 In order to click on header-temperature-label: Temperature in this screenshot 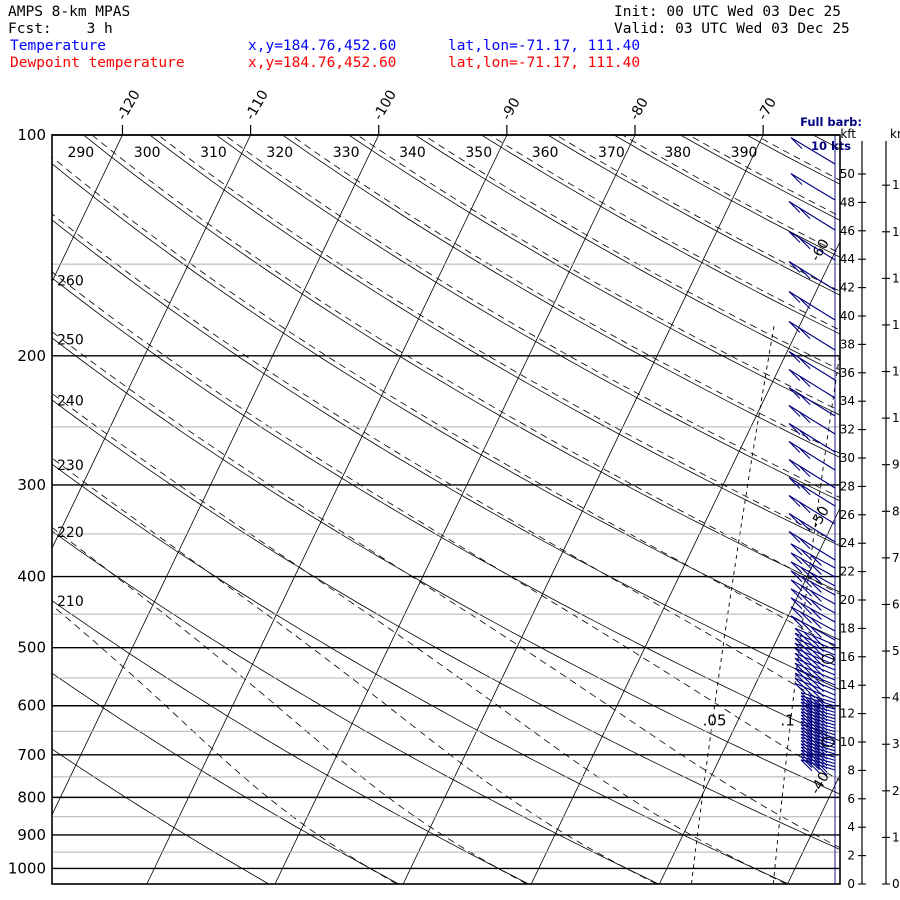, I will do `click(58, 46)`.